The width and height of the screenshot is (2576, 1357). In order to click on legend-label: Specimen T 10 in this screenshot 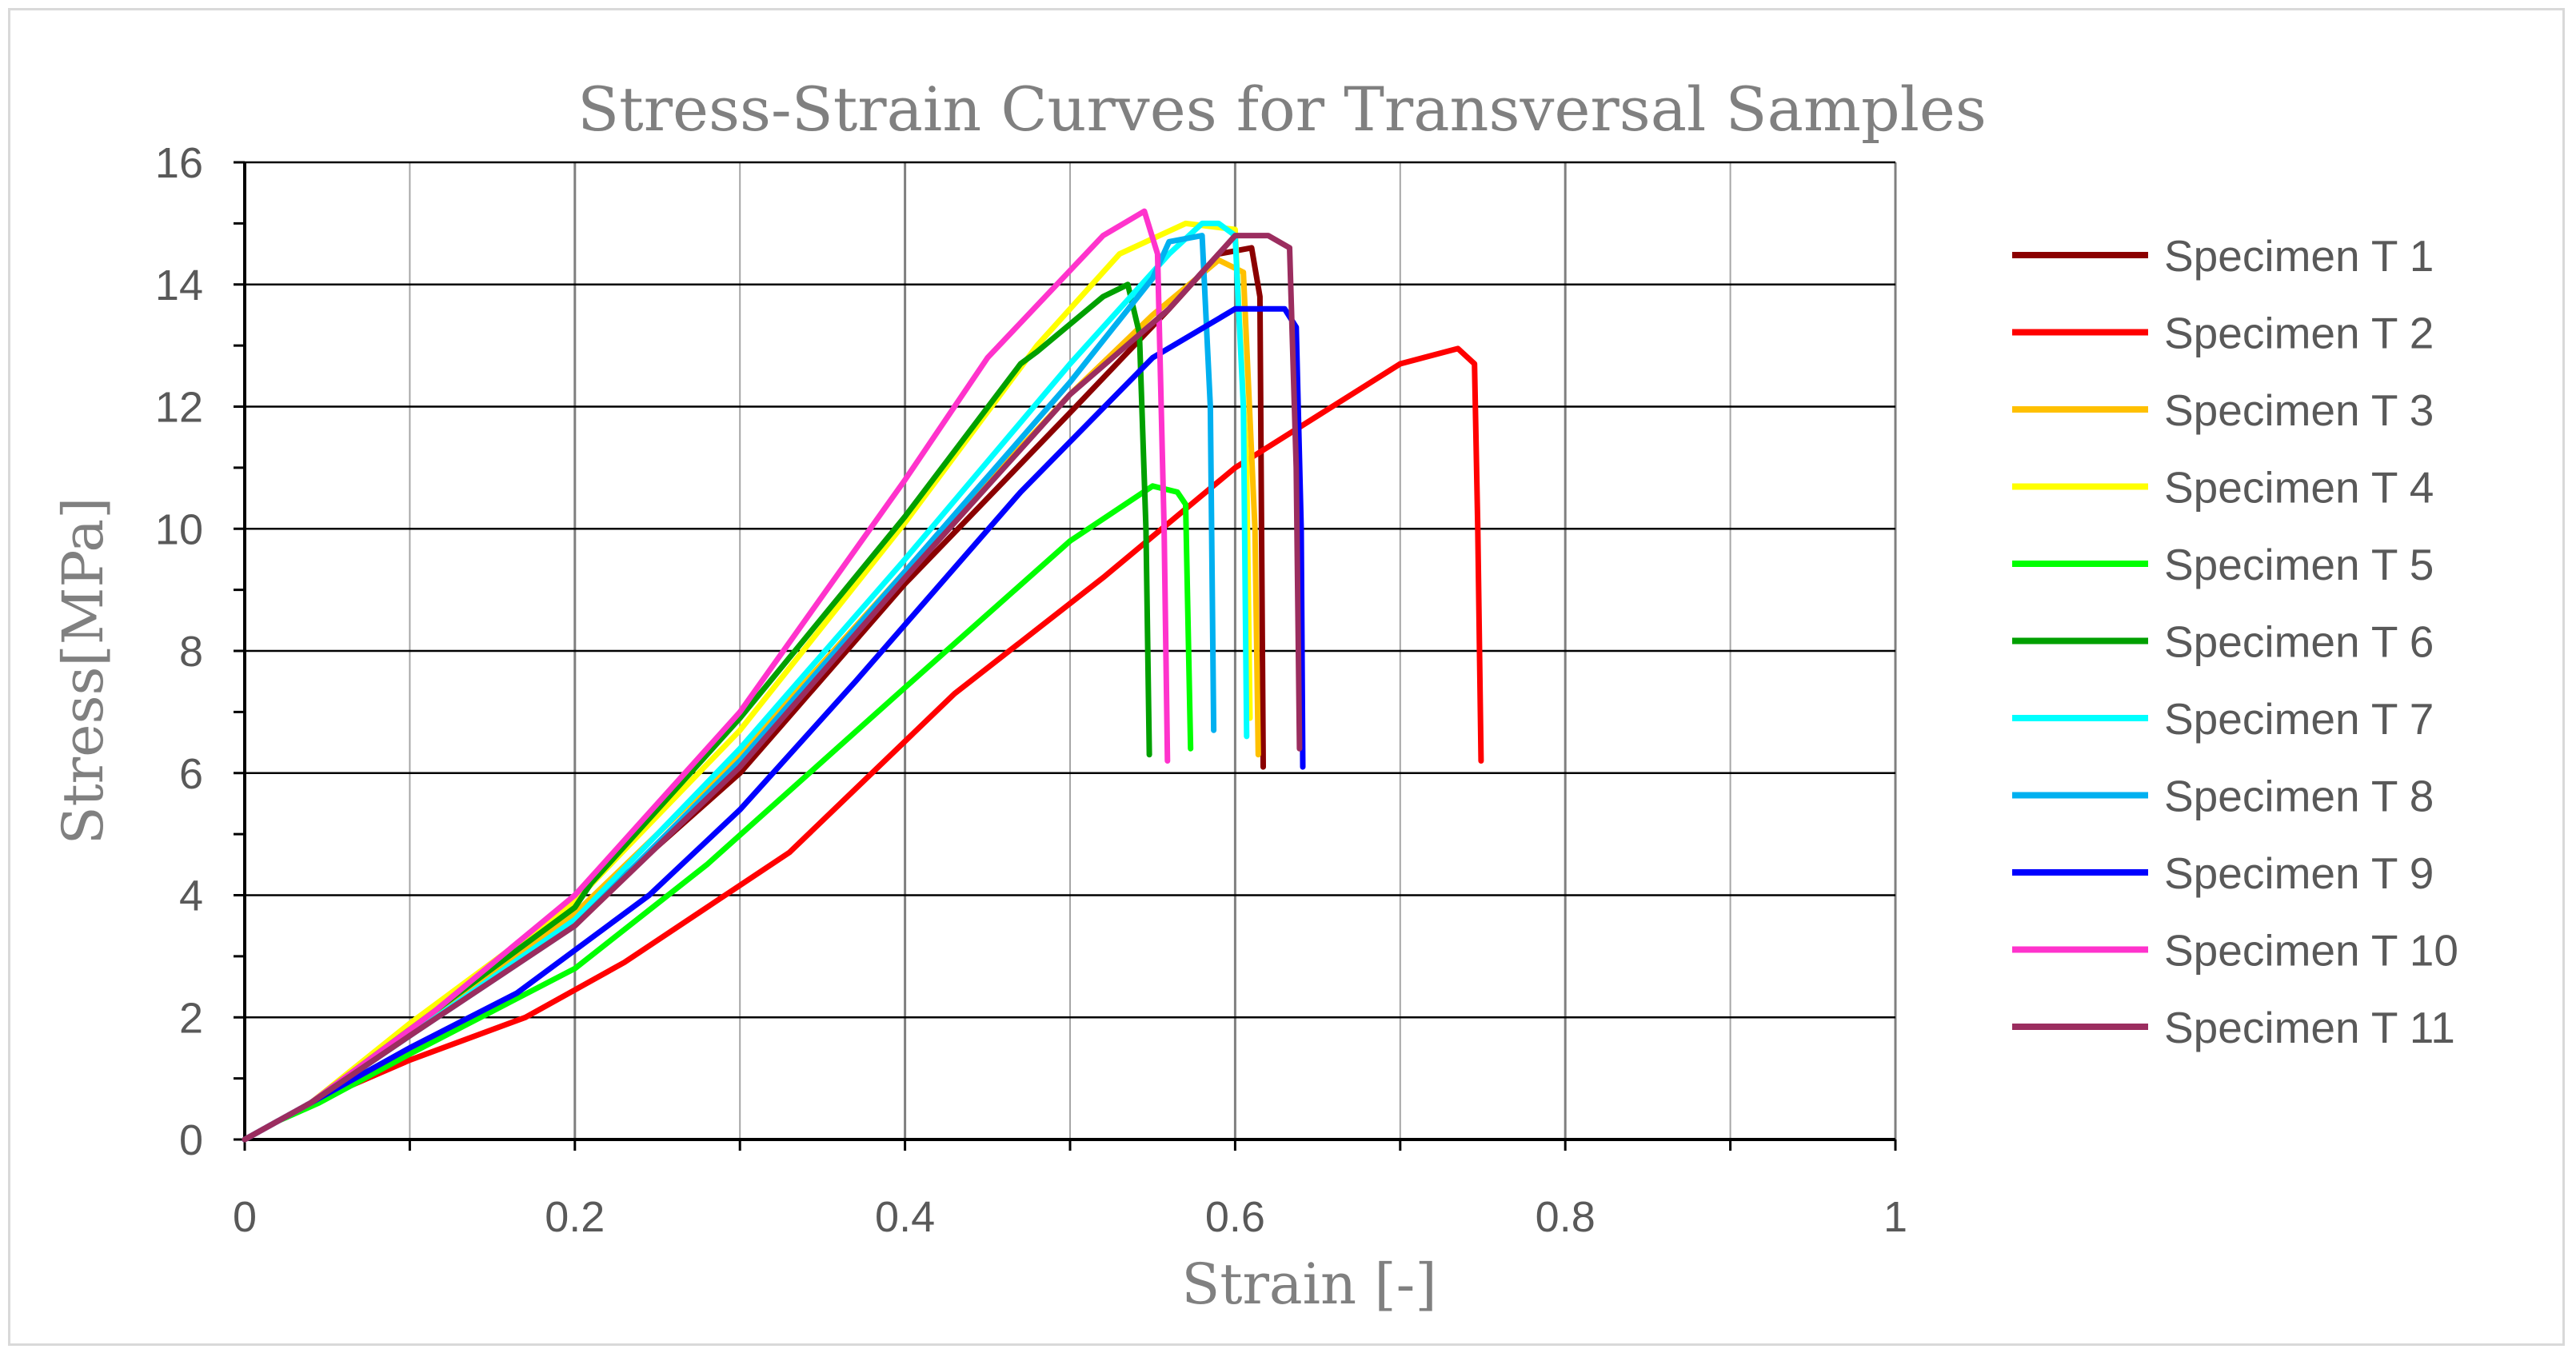, I will do `click(2311, 951)`.